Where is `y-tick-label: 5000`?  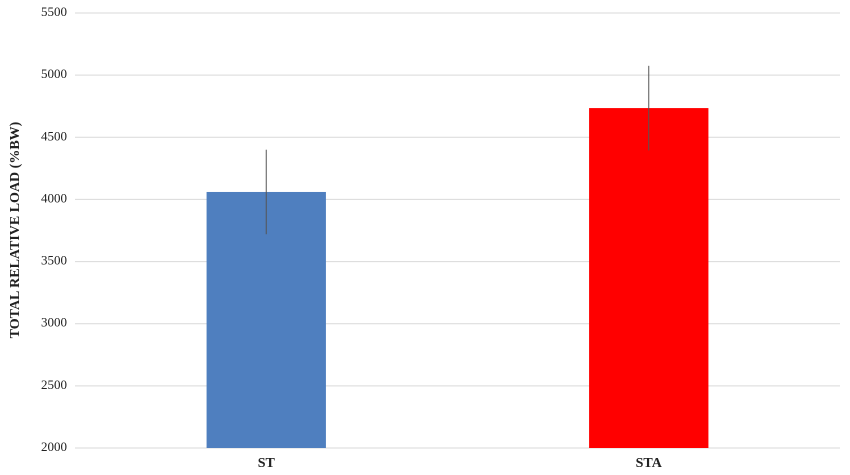
y-tick-label: 5000 is located at coordinates (54, 73).